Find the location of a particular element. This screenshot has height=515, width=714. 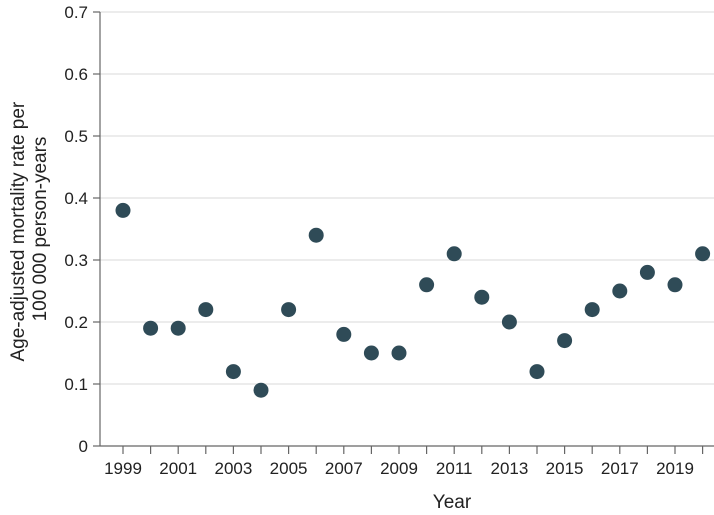

y-axis-title-line-2: 100 000 person-years is located at coordinates (40, 229).